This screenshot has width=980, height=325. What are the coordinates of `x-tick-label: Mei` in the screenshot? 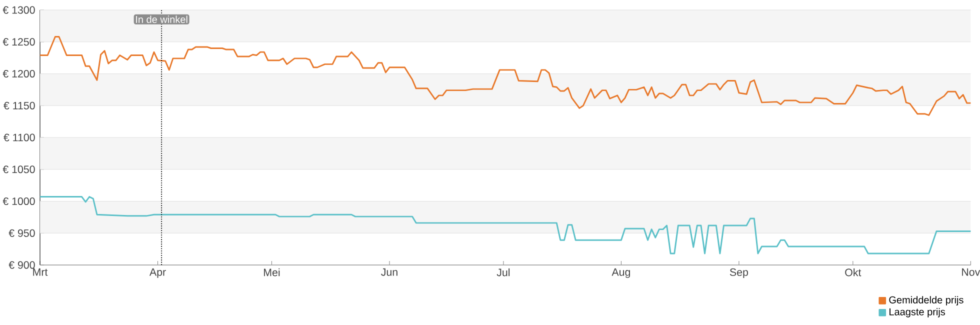 It's located at (272, 272).